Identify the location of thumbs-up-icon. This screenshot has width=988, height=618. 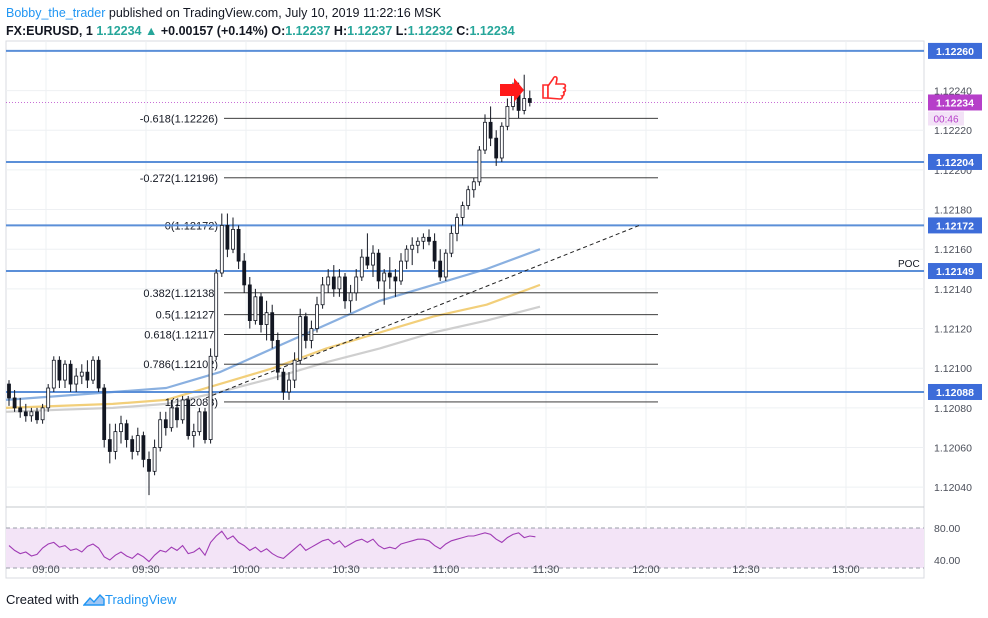
(554, 87).